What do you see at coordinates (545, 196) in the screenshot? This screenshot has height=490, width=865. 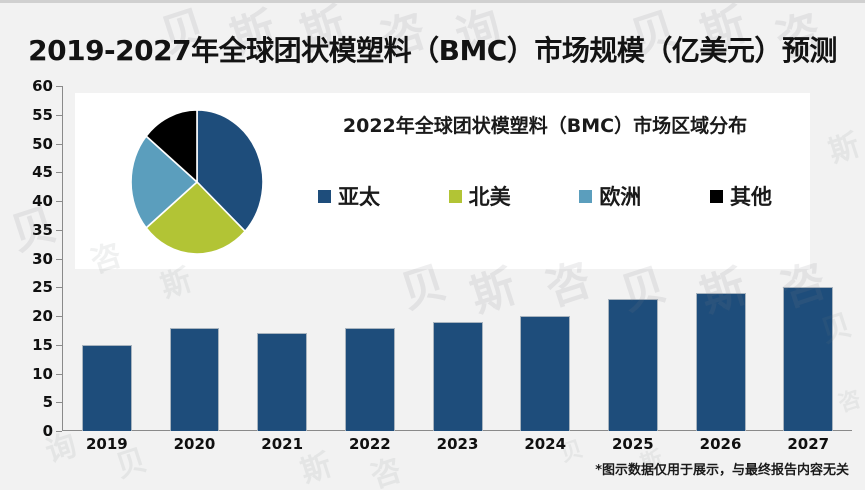 I see `pie-legend: 亚太 北美 欧洲 其他` at bounding box center [545, 196].